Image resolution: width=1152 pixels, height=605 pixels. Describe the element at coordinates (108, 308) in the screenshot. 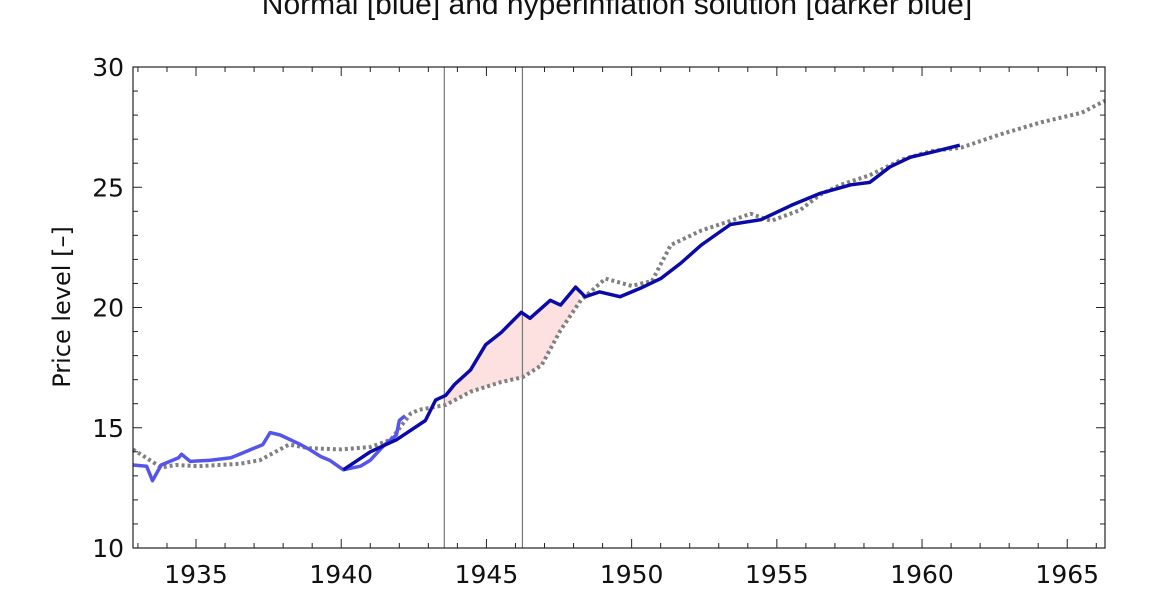

I see `y-tick-label: 20` at that location.